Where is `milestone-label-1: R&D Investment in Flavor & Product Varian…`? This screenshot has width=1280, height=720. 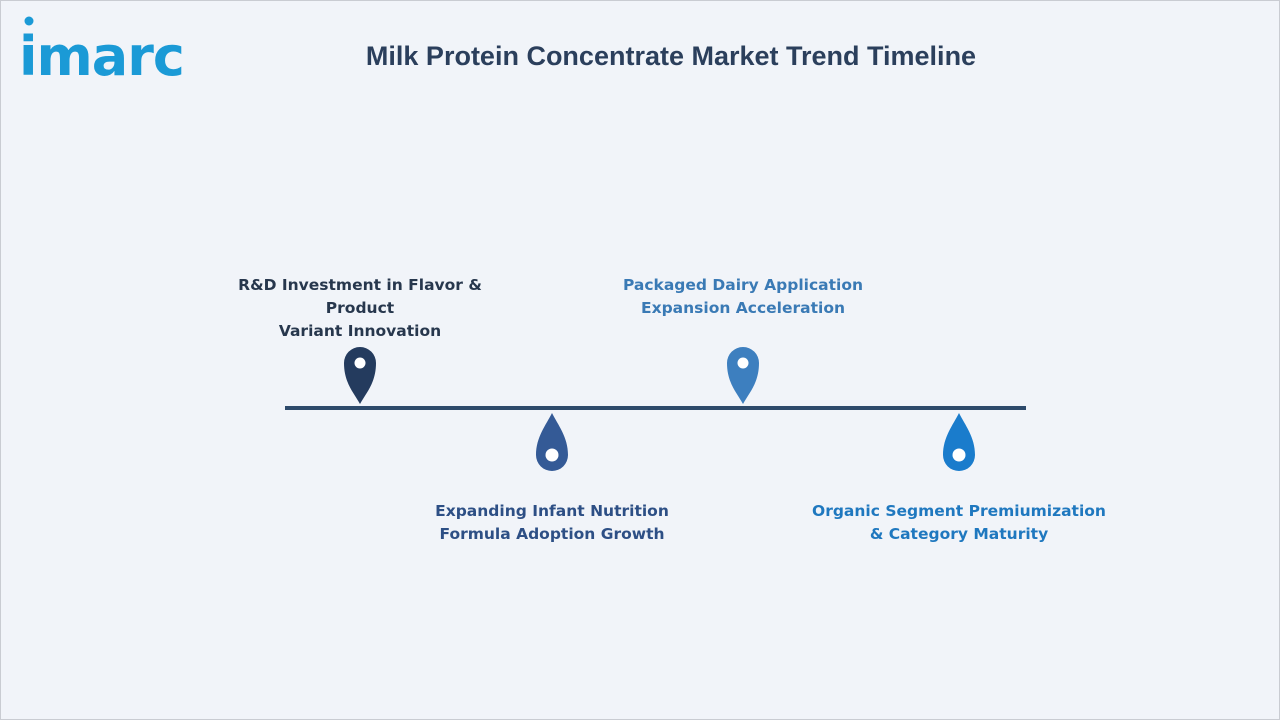 milestone-label-1: R&D Investment in Flavor & Product Varian… is located at coordinates (360, 308).